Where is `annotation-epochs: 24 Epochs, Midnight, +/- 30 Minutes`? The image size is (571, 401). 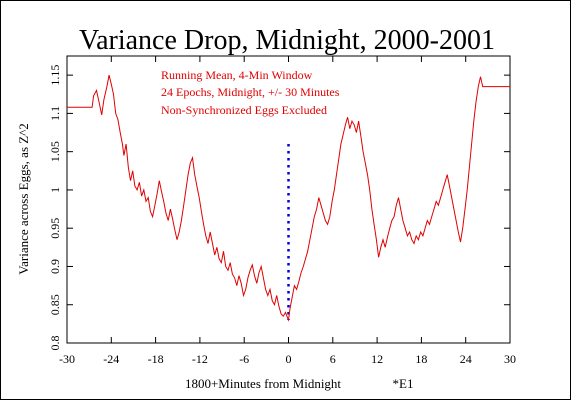 annotation-epochs: 24 Epochs, Midnight, +/- 30 Minutes is located at coordinates (250, 92).